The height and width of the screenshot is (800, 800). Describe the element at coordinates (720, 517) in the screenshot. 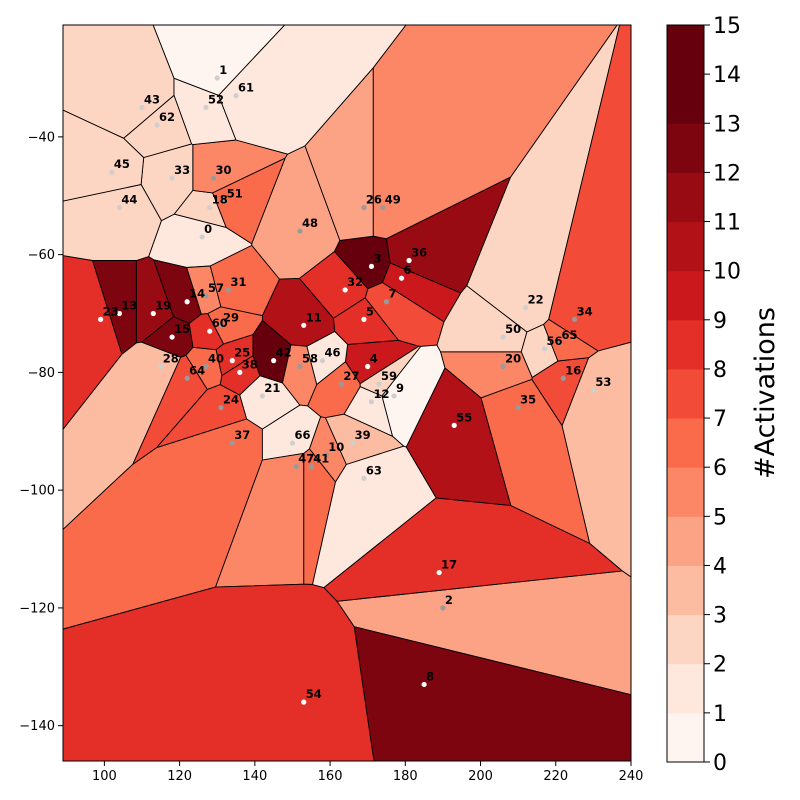

I see `colorbar-tick-label: 5` at that location.